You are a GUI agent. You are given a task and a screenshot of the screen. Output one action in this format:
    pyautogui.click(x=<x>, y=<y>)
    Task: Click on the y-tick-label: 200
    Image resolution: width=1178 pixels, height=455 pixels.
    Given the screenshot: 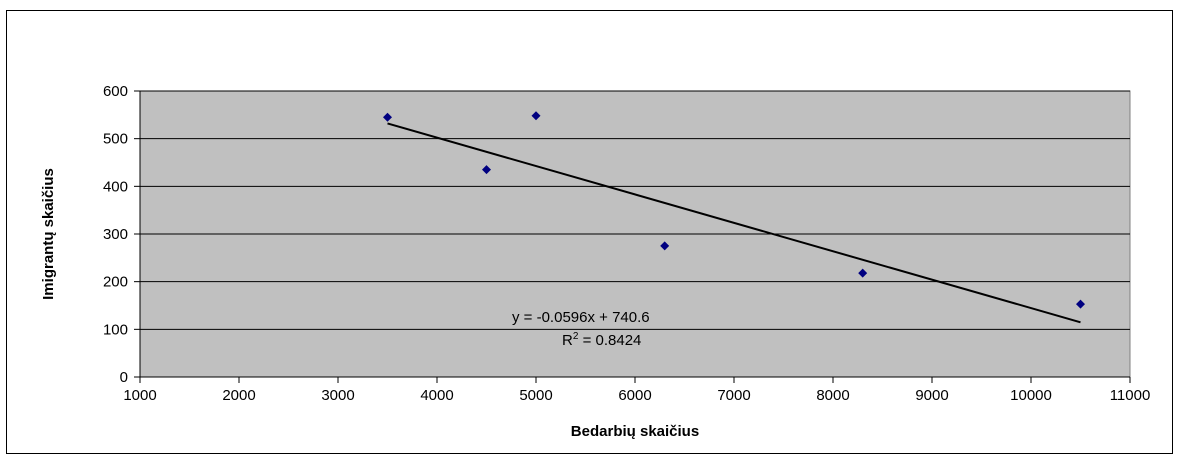 What is the action you would take?
    pyautogui.click(x=115, y=282)
    